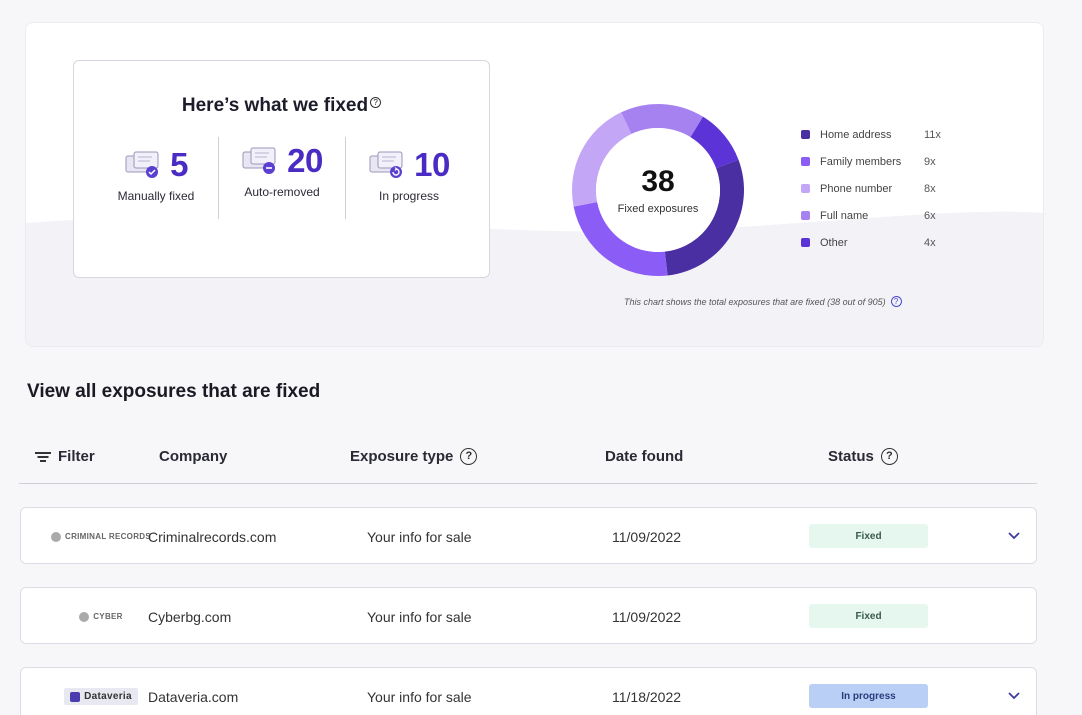 The height and width of the screenshot is (715, 1082). Describe the element at coordinates (193, 696) in the screenshot. I see `company-name: Dataveria.com` at that location.